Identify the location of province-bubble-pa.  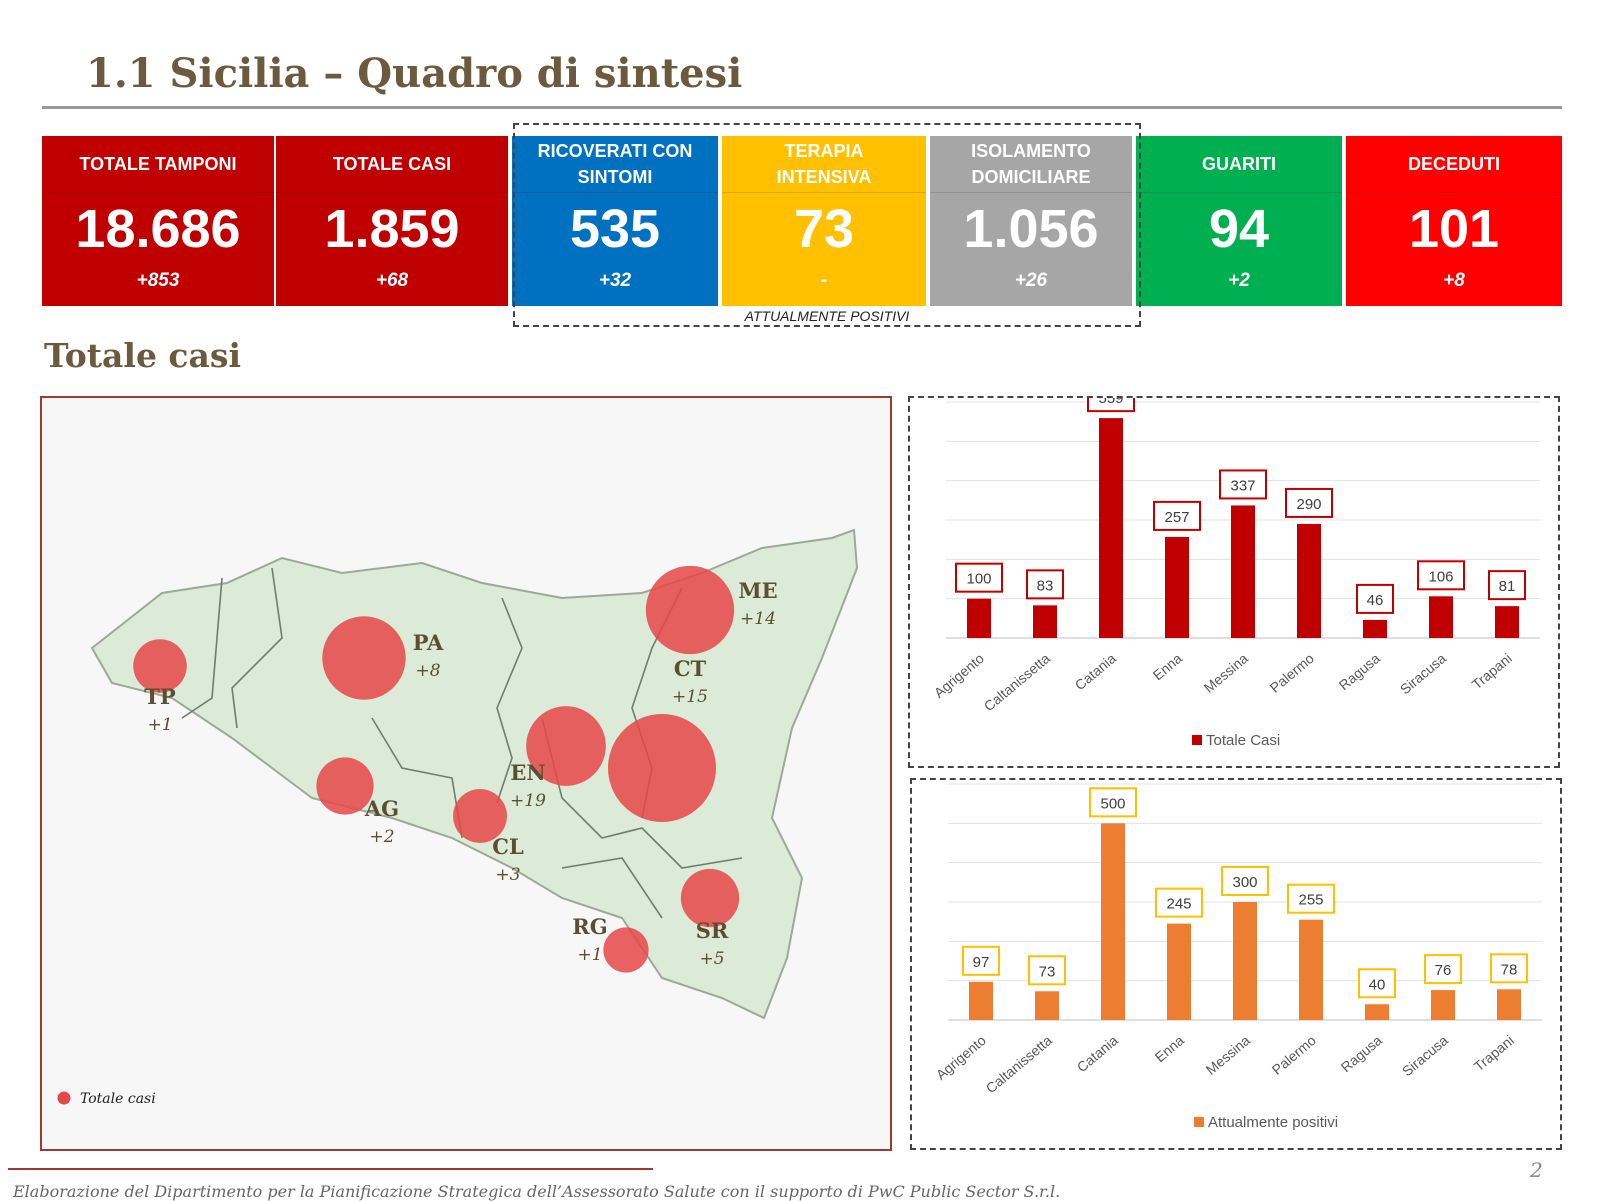
(364, 658).